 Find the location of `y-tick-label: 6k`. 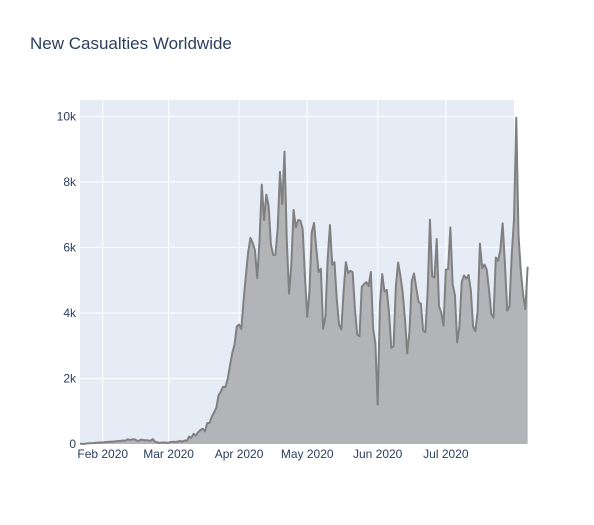

y-tick-label: 6k is located at coordinates (70, 247).